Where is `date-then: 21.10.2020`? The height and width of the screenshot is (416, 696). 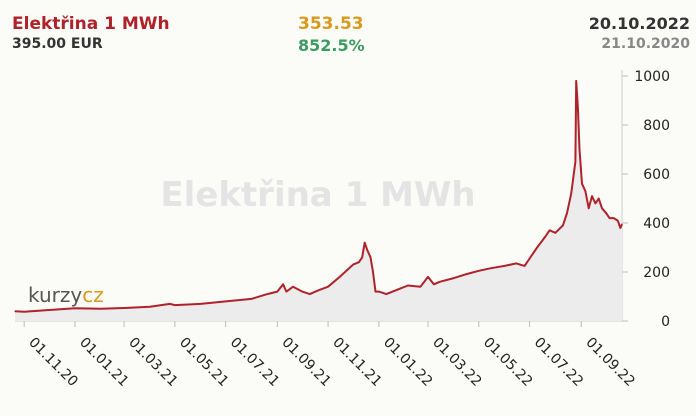 date-then: 21.10.2020 is located at coordinates (645, 44).